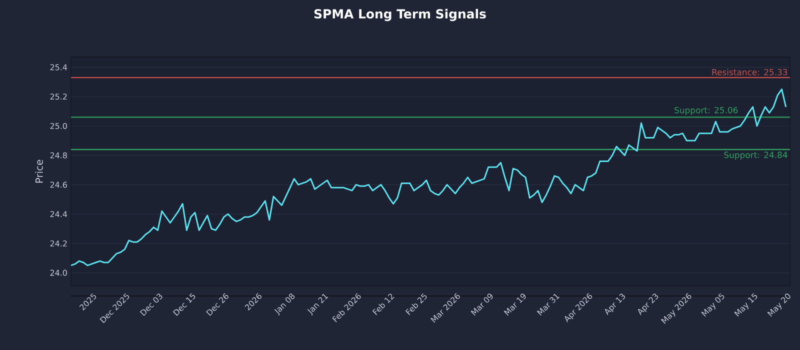  Describe the element at coordinates (756, 156) in the screenshot. I see `ref-line-label: Support: 24.84` at that location.